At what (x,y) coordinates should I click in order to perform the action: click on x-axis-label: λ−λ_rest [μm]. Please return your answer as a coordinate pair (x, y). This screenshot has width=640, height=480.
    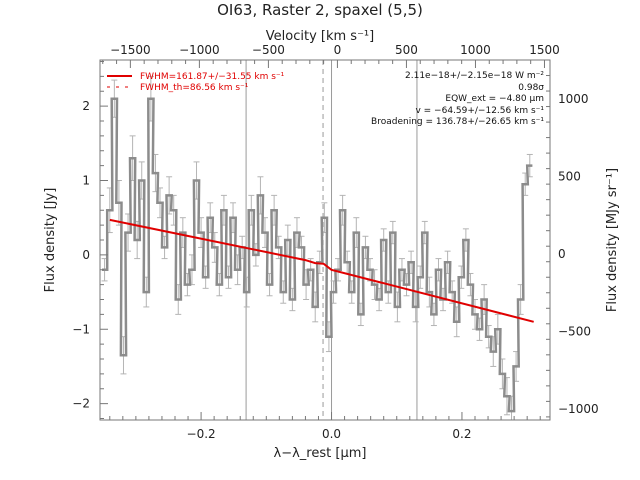
    Looking at the image, I should click on (320, 453).